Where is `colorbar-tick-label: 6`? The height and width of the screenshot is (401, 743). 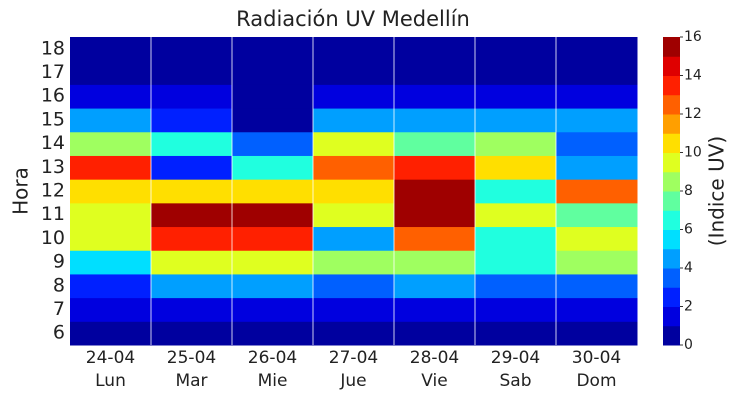 colorbar-tick-label: 6 is located at coordinates (688, 230).